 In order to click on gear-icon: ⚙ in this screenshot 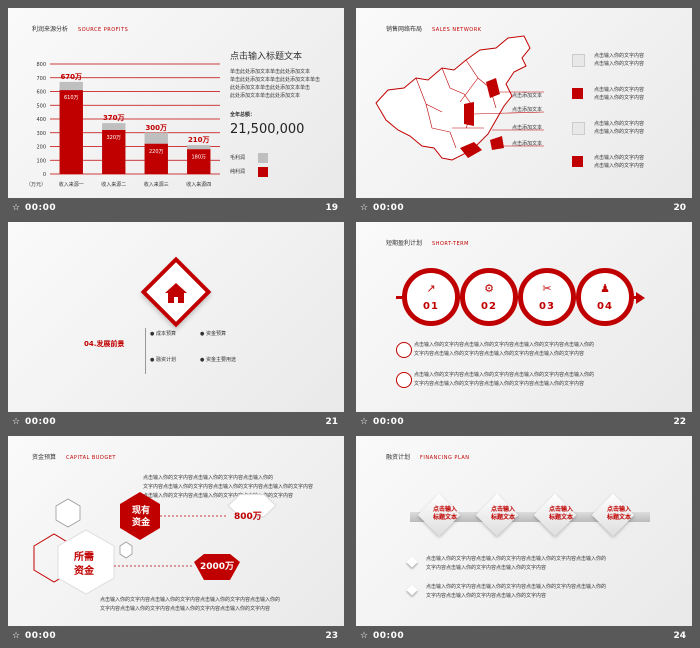, I will do `click(489, 288)`.